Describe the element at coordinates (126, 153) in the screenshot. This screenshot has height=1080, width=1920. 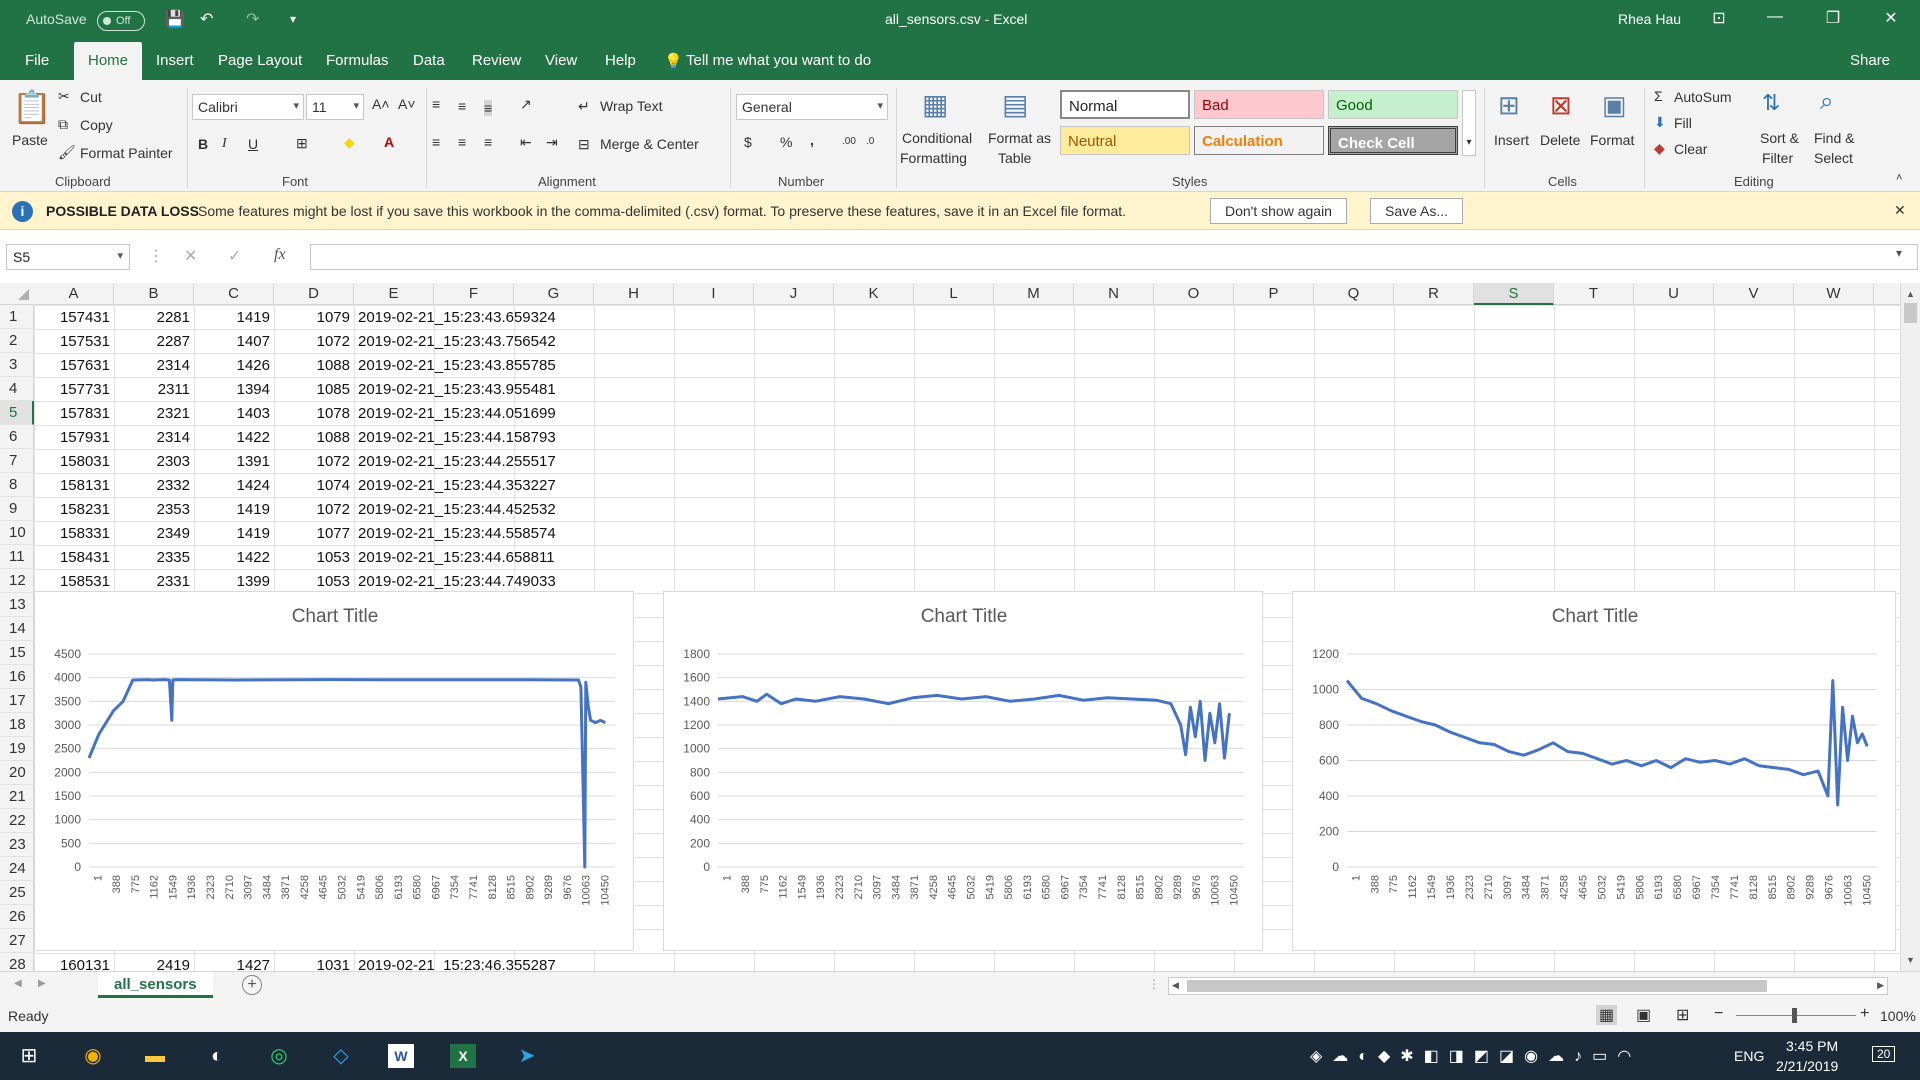
I see `format-painter-button: Format Painter` at that location.